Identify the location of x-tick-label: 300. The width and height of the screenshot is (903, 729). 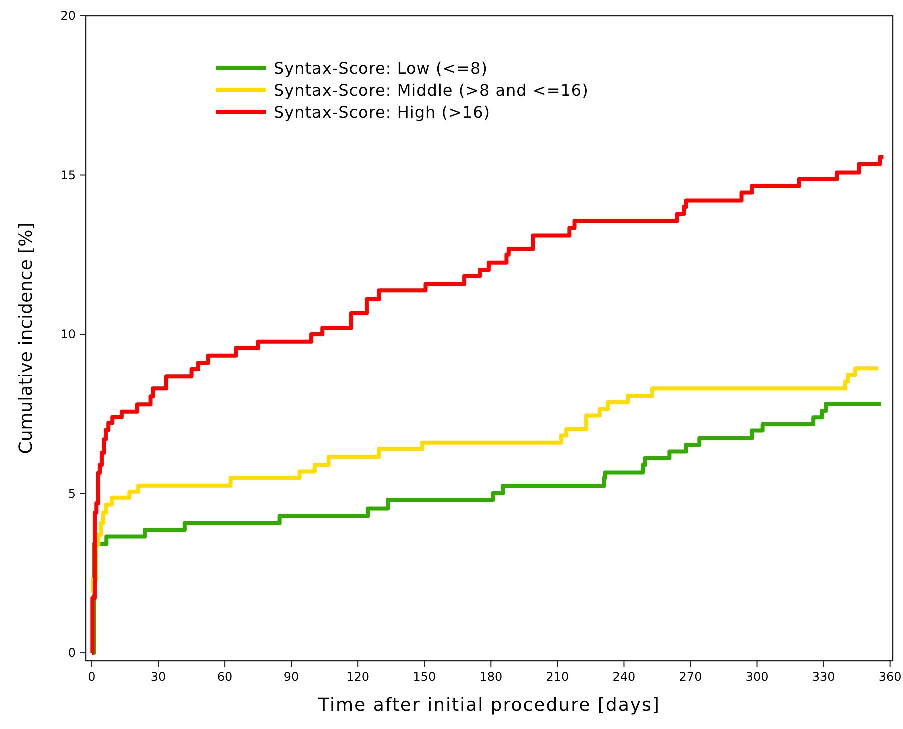
(757, 677).